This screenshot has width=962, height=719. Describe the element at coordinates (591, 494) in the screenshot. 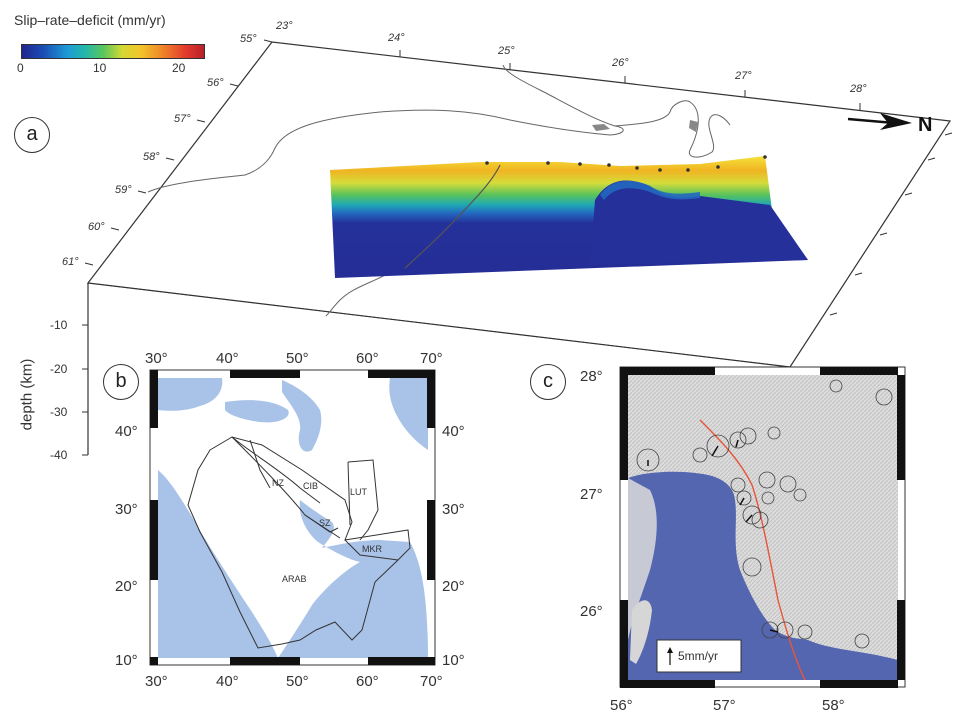

I see `c-lat-27: 27°` at that location.